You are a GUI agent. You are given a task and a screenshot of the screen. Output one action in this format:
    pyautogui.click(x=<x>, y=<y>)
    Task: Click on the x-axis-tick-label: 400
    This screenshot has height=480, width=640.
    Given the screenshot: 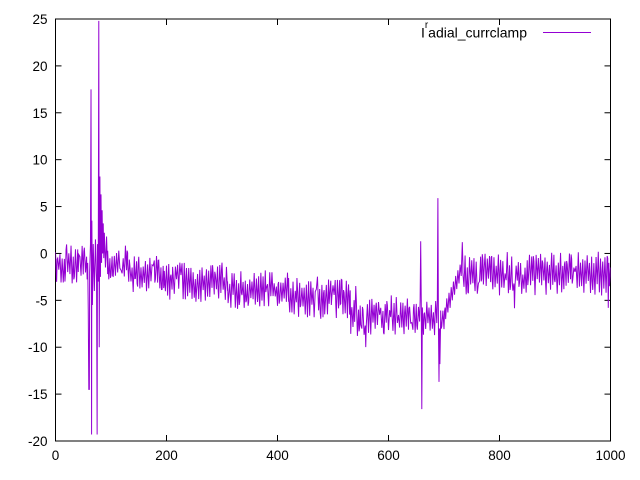 What is the action you would take?
    pyautogui.click(x=277, y=455)
    